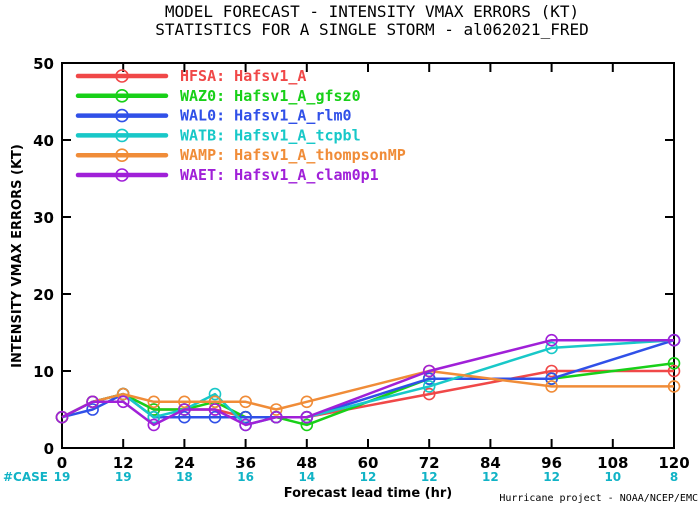 The width and height of the screenshot is (700, 506). Describe the element at coordinates (62, 463) in the screenshot. I see `x-tick-label: 0` at that location.